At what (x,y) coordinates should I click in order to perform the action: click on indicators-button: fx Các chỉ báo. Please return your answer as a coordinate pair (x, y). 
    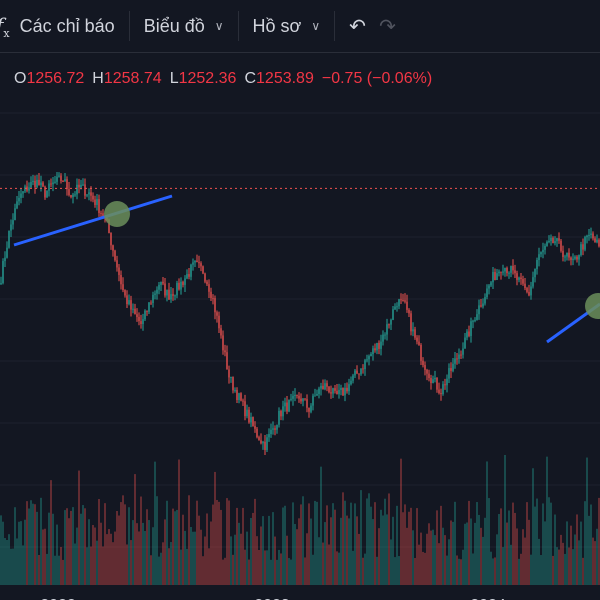
    Looking at the image, I should click on (57, 26).